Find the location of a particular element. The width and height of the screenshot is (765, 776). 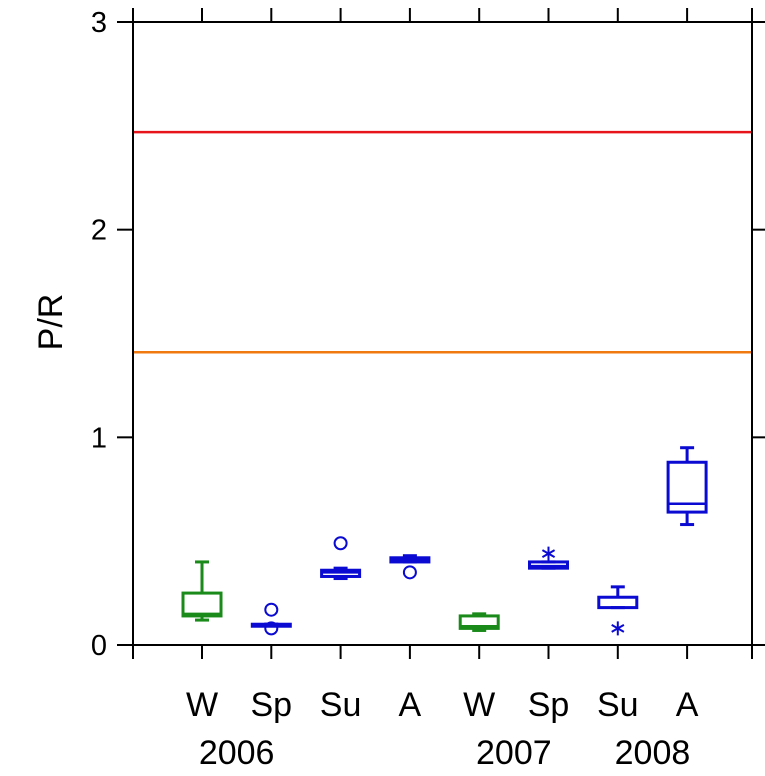

box-su-2006 is located at coordinates (341, 558).